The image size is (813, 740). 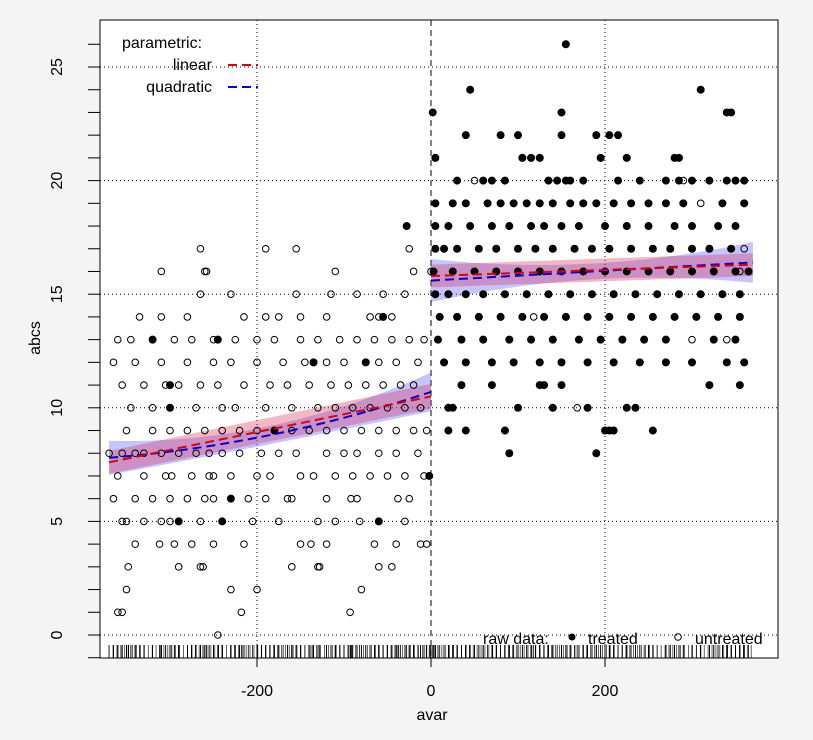 What do you see at coordinates (678, 637) in the screenshot?
I see `legend-untreated-symbol` at bounding box center [678, 637].